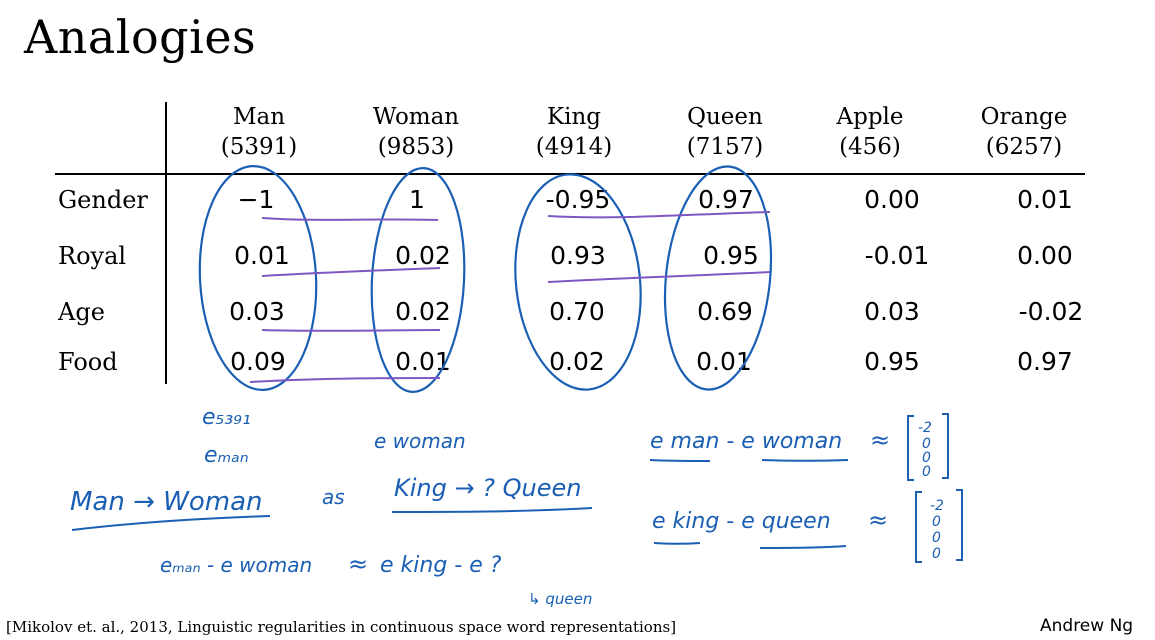 This screenshot has height=640, width=1155. I want to click on vec1-left-bracket, so click(910, 448).